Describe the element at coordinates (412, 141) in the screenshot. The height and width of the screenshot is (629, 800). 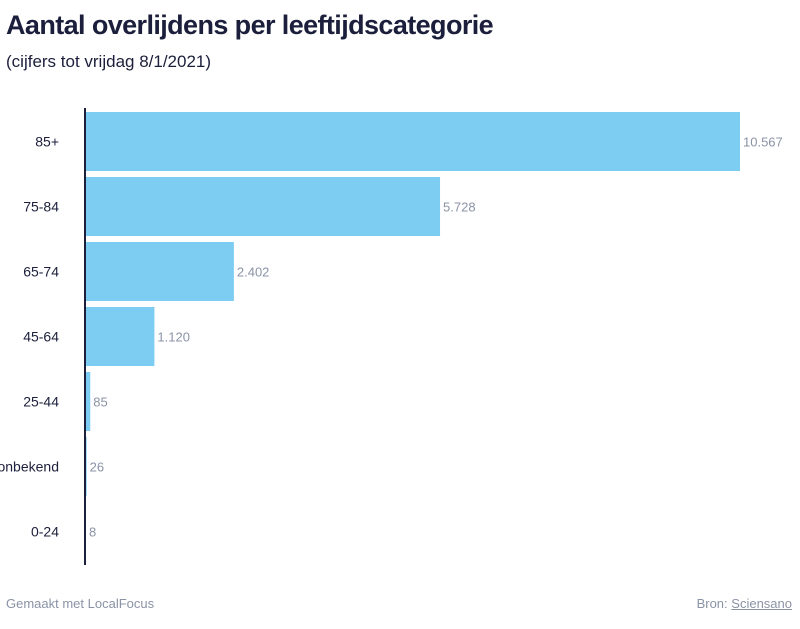
I see `bar-85+` at that location.